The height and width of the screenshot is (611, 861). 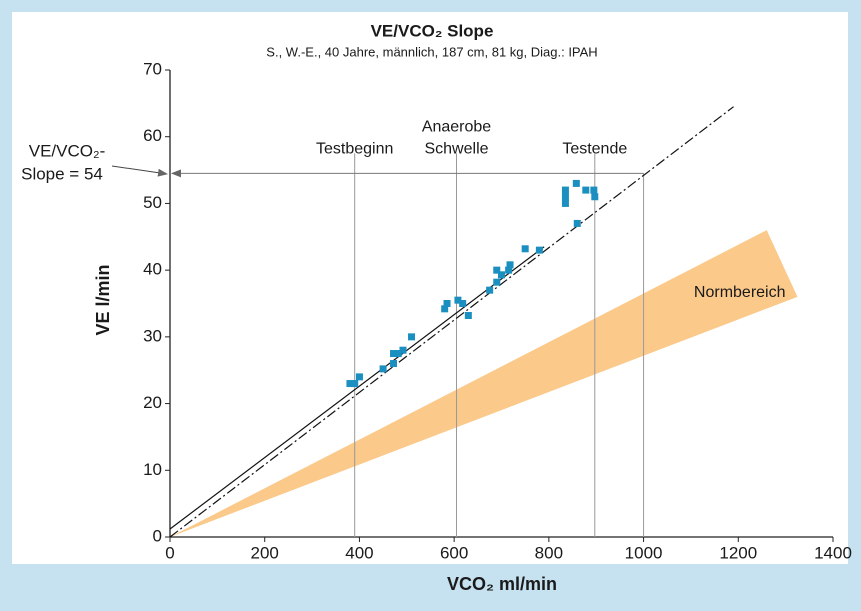 I want to click on marker-label: Testbeginn, so click(x=354, y=149).